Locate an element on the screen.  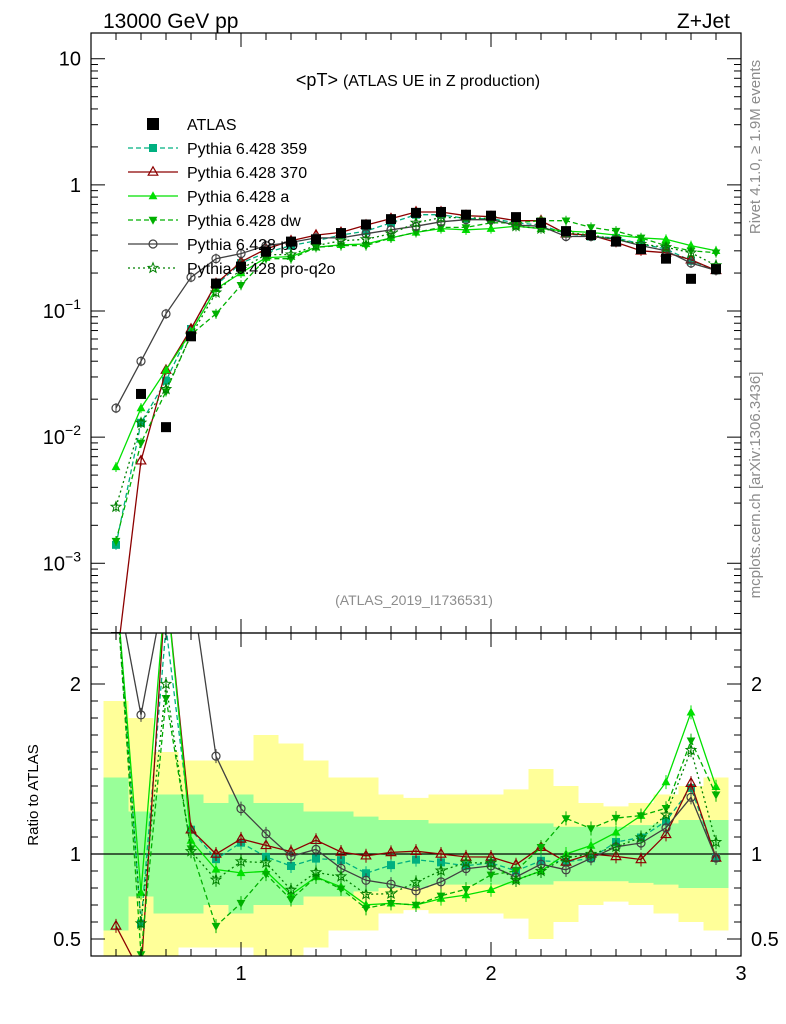
rivet-version-label: Rivet 4.1.0, ≥ 1.9M events is located at coordinates (755, 147).